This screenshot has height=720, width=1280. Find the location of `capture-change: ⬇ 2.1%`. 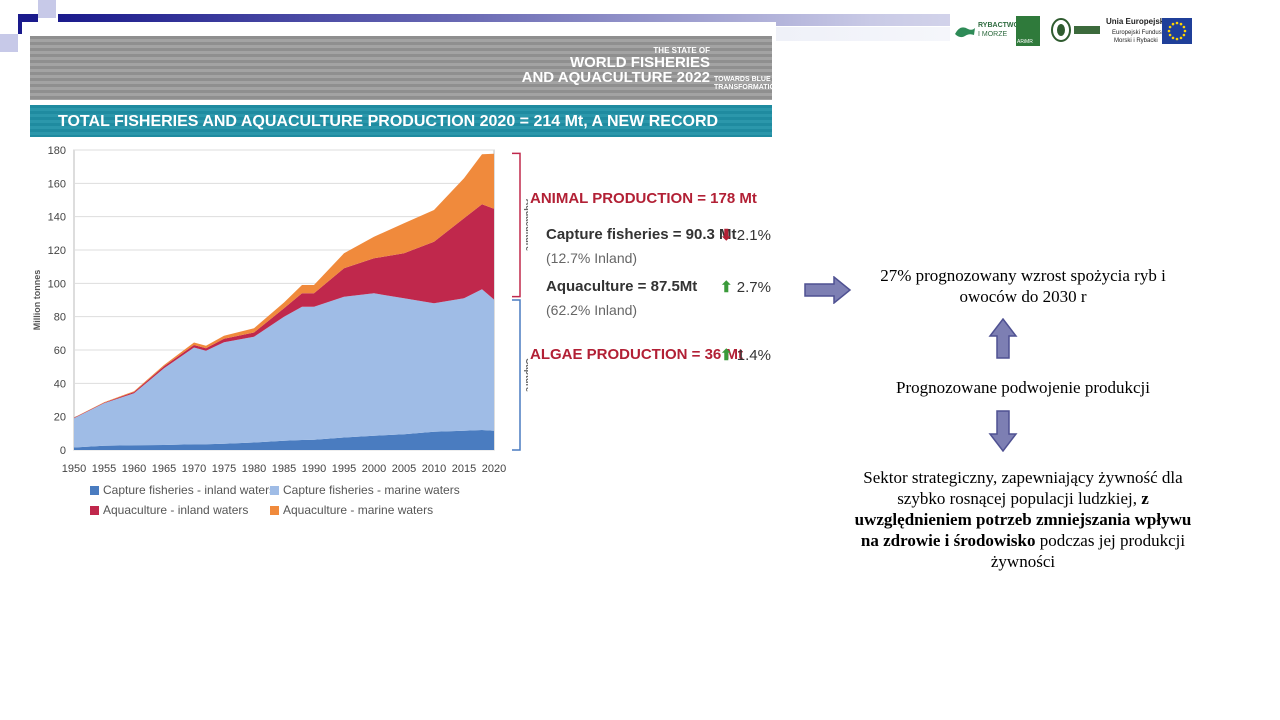

capture-change: ⬇ 2.1% is located at coordinates (745, 235).